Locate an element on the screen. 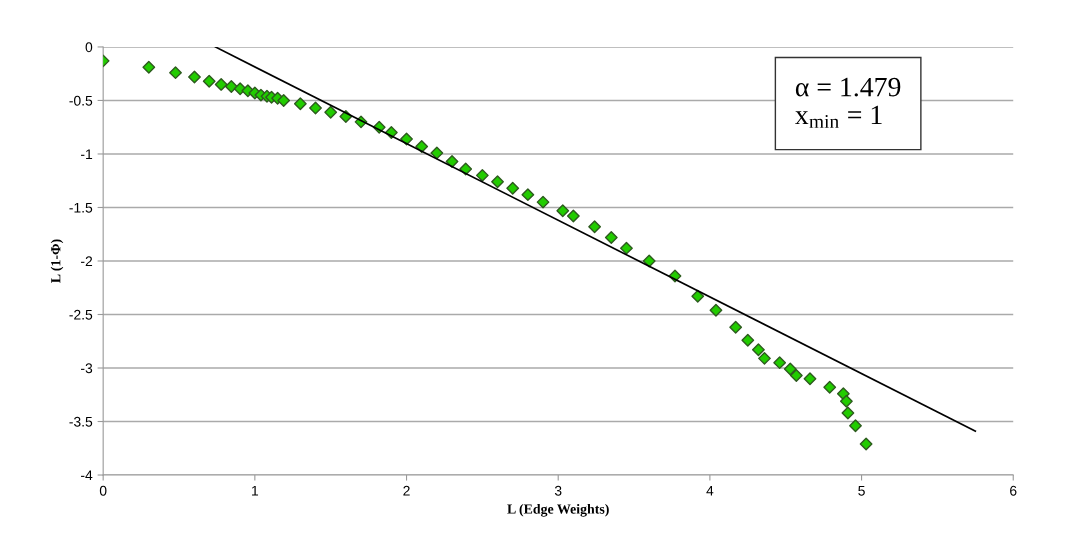 The width and height of the screenshot is (1086, 546). y-tick-label: -2.5 is located at coordinates (81, 314).